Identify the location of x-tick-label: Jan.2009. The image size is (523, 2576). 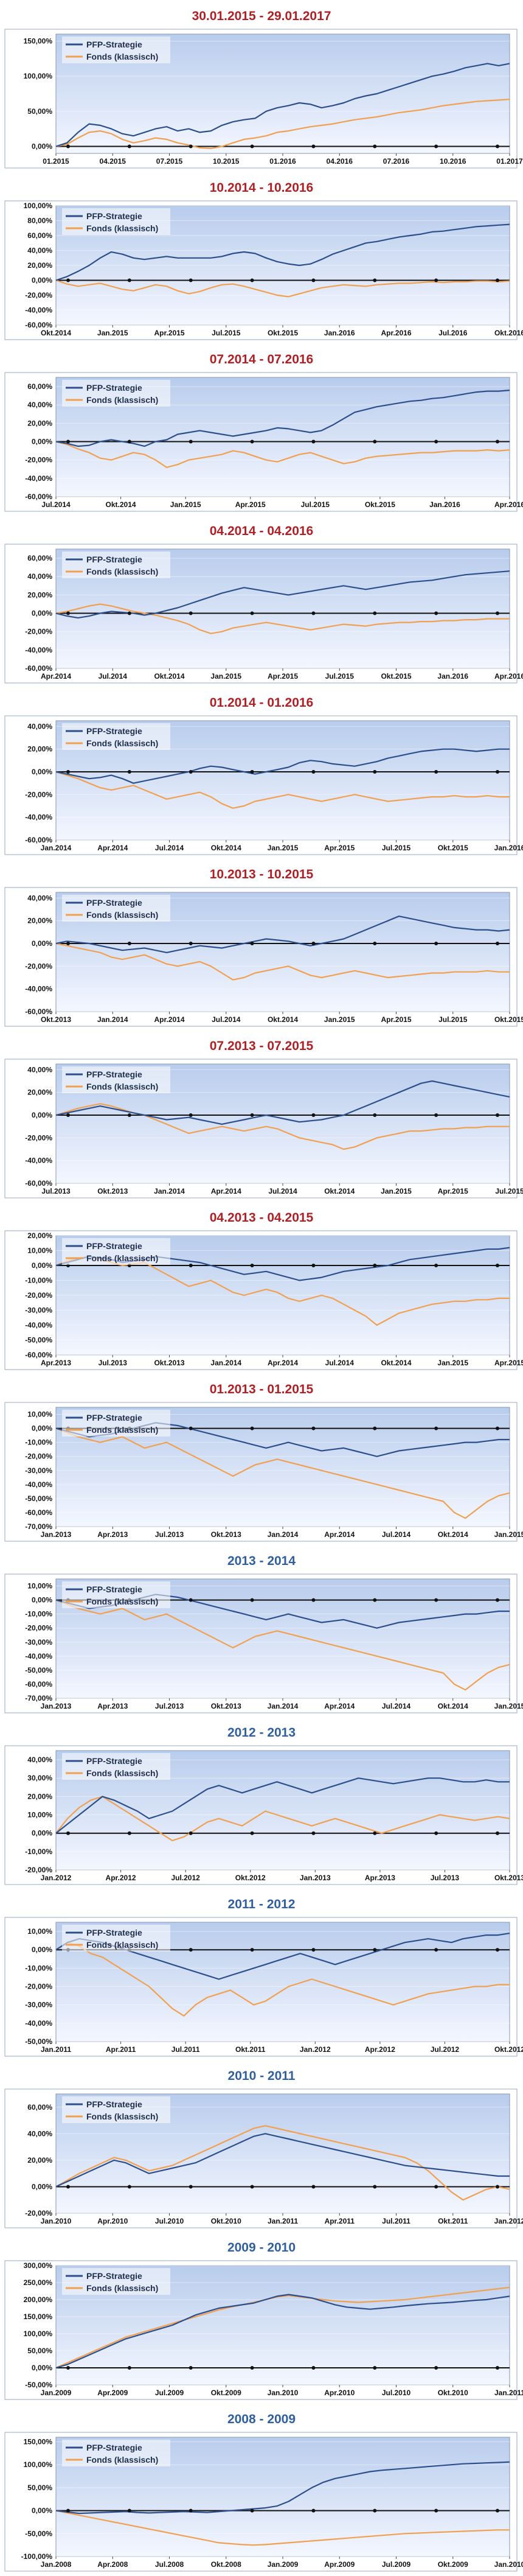
(283, 2565).